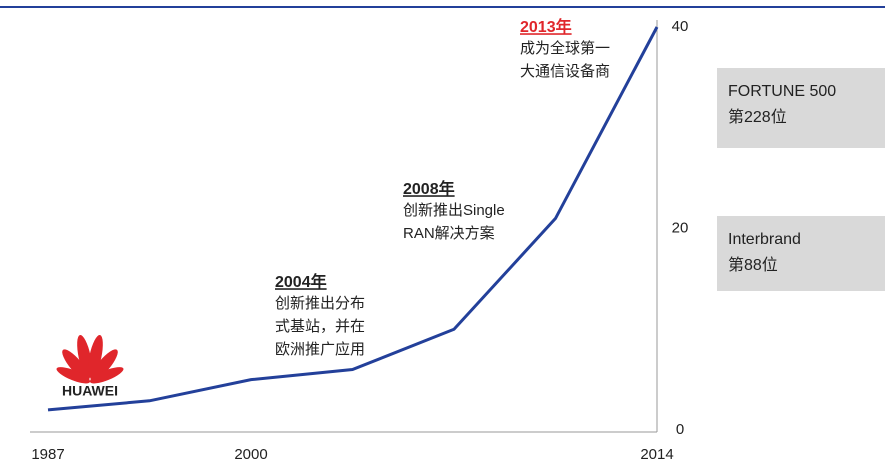 The image size is (885, 472). What do you see at coordinates (680, 26) in the screenshot?
I see `y-tick-label: 40` at bounding box center [680, 26].